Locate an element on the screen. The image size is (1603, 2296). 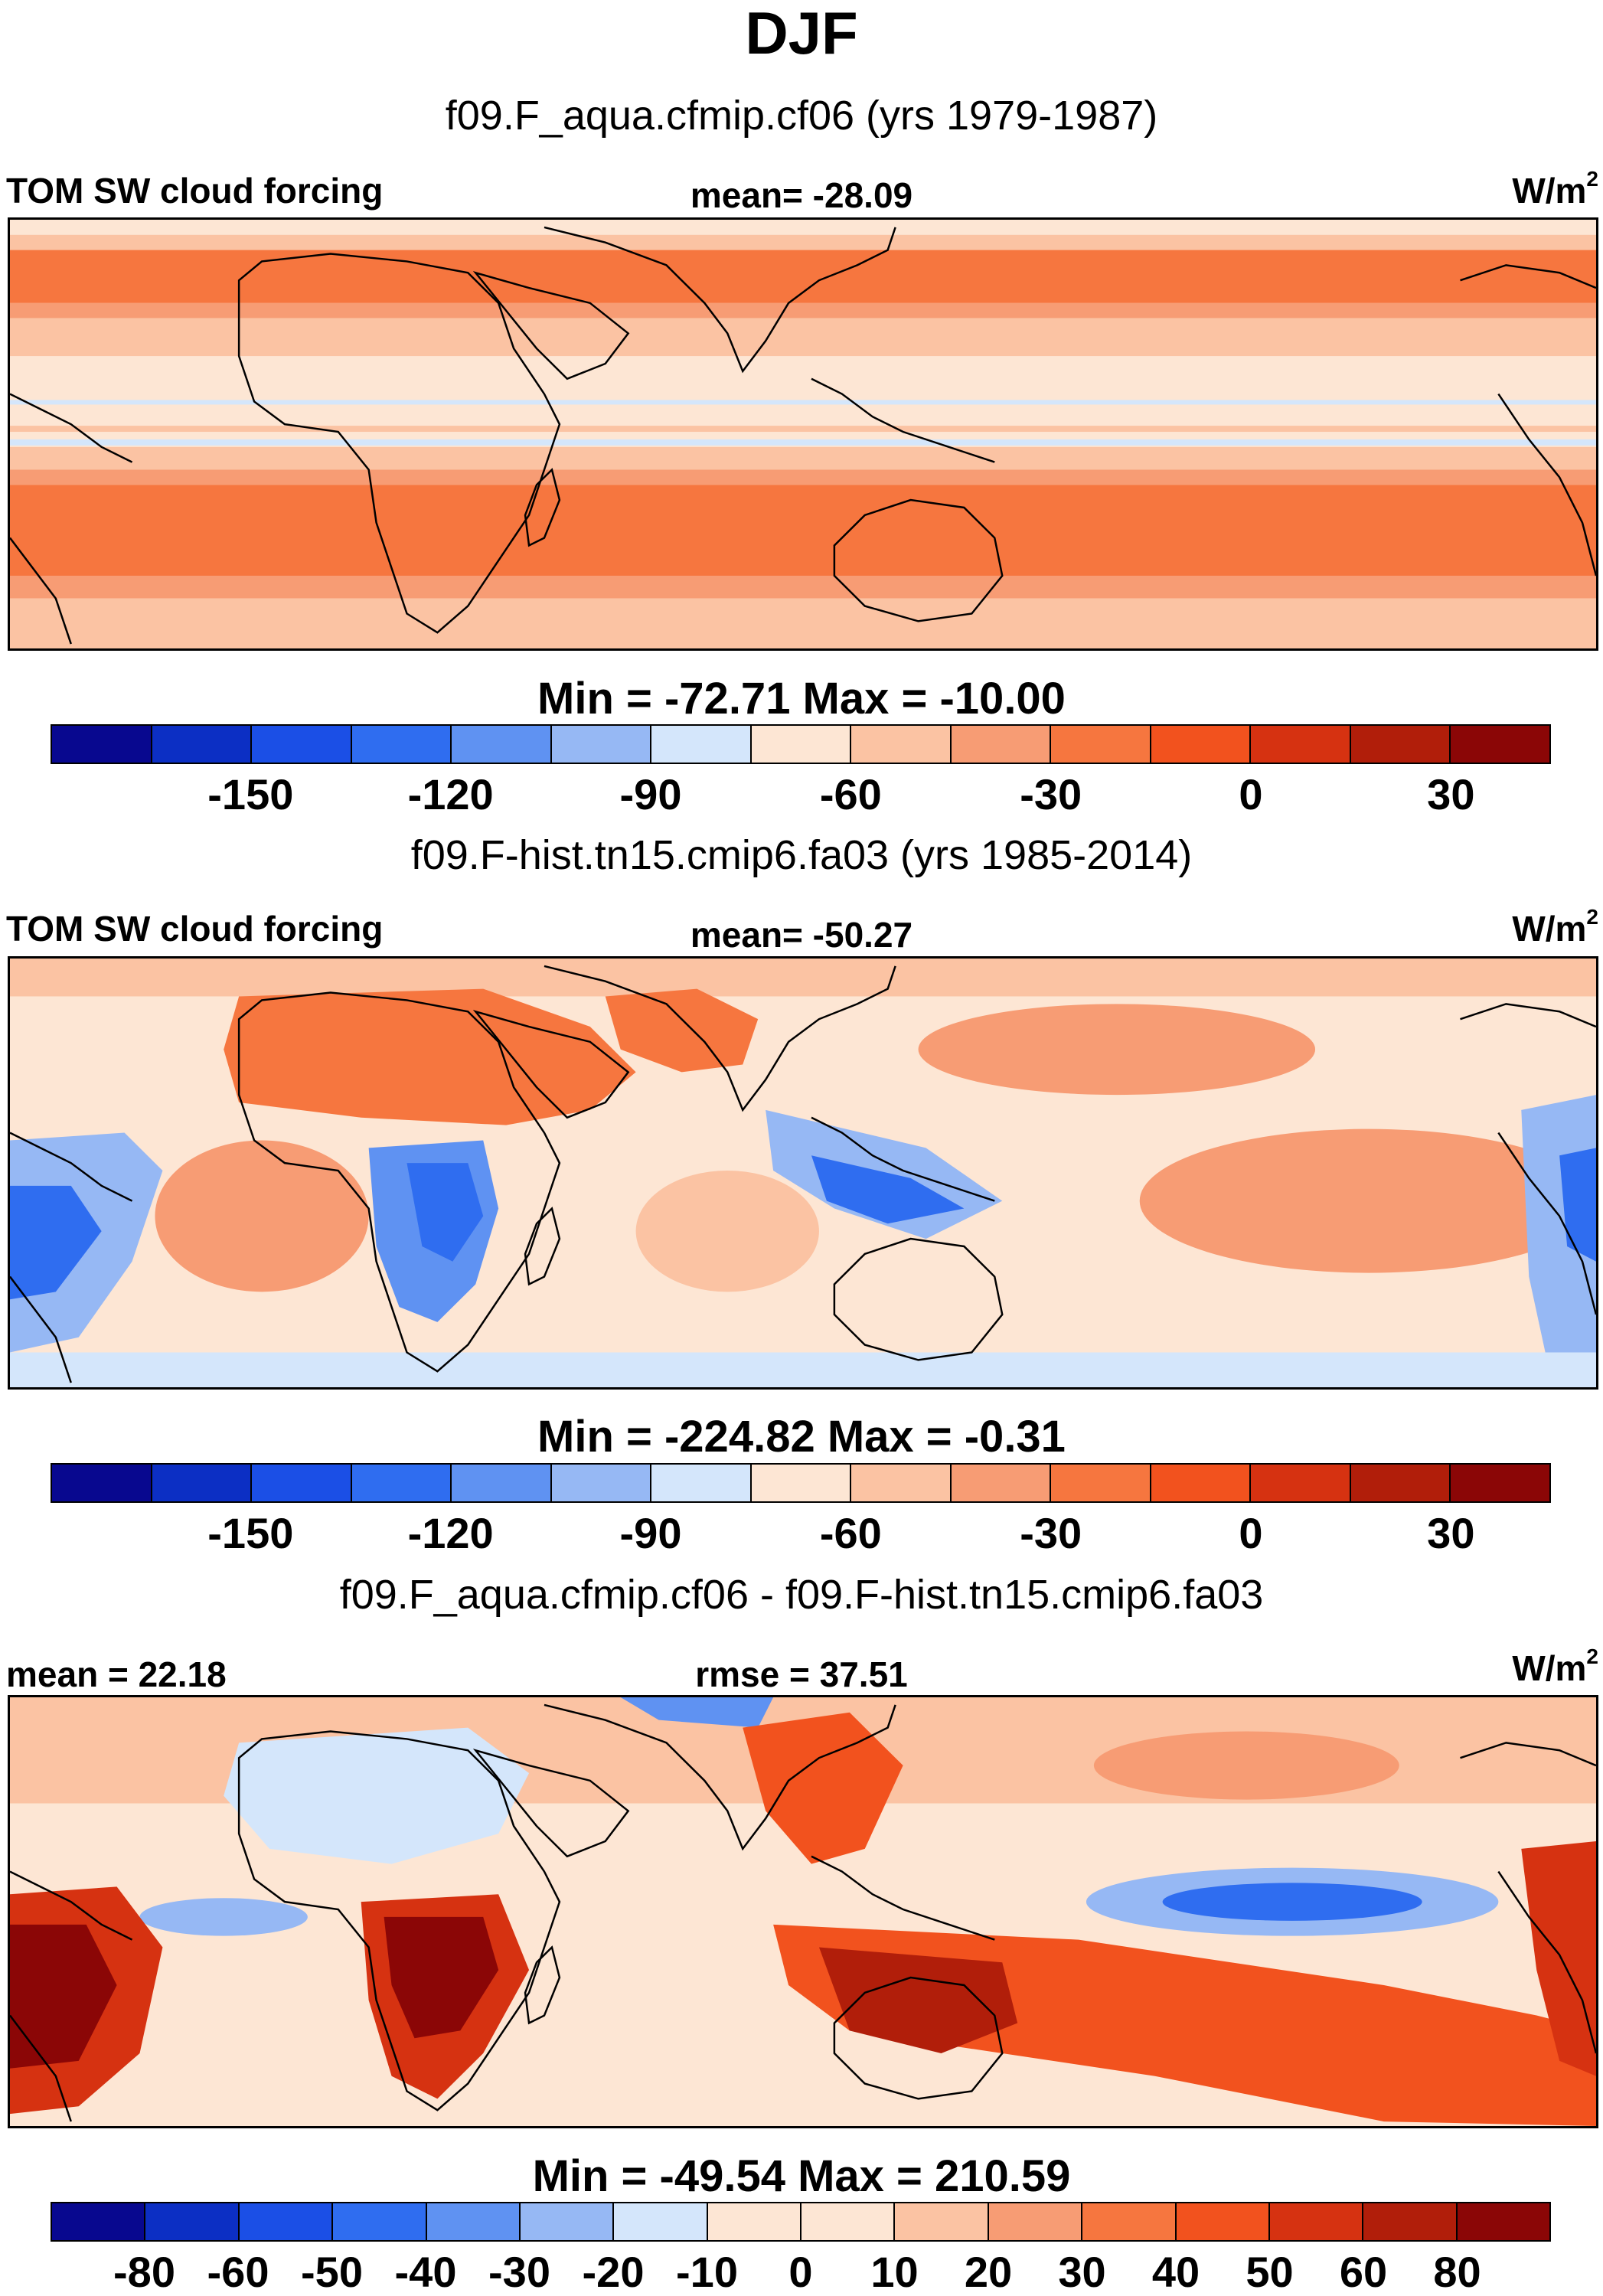
panel2-units-label: W/m2 is located at coordinates (1555, 927).